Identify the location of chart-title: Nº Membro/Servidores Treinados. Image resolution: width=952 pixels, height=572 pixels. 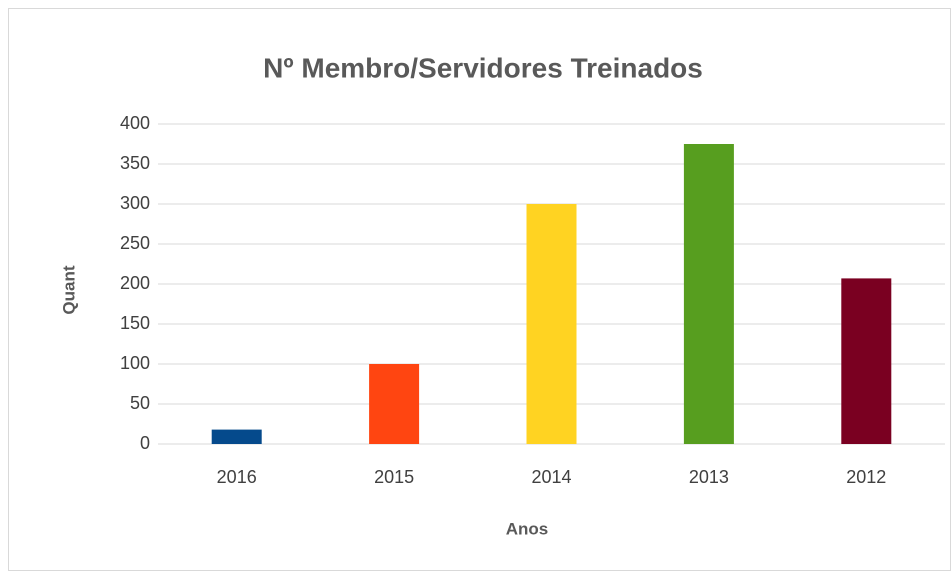
(483, 67).